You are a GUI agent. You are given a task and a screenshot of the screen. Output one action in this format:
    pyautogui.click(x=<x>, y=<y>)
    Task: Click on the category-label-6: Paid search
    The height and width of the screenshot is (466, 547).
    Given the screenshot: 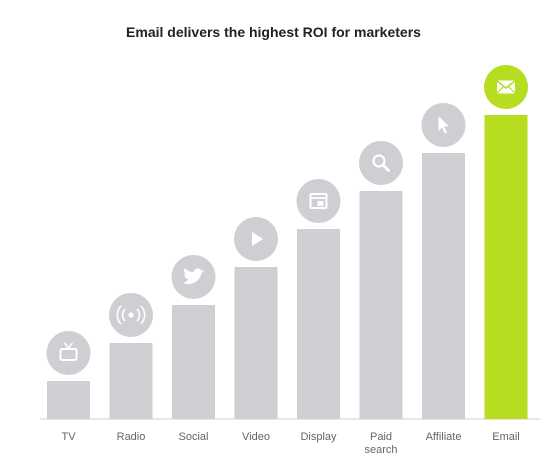 What is the action you would take?
    pyautogui.click(x=380, y=443)
    